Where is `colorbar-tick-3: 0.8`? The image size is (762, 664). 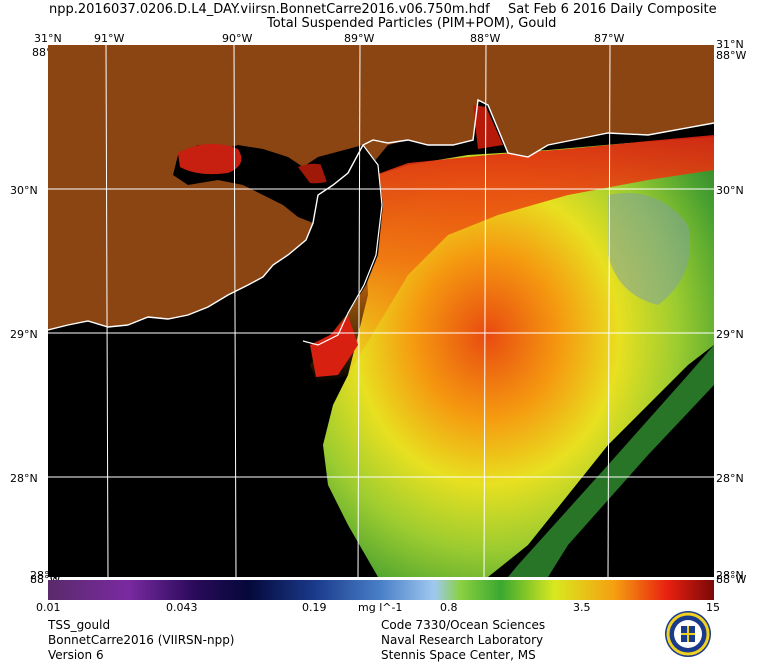 colorbar-tick-3: 0.8 is located at coordinates (449, 607).